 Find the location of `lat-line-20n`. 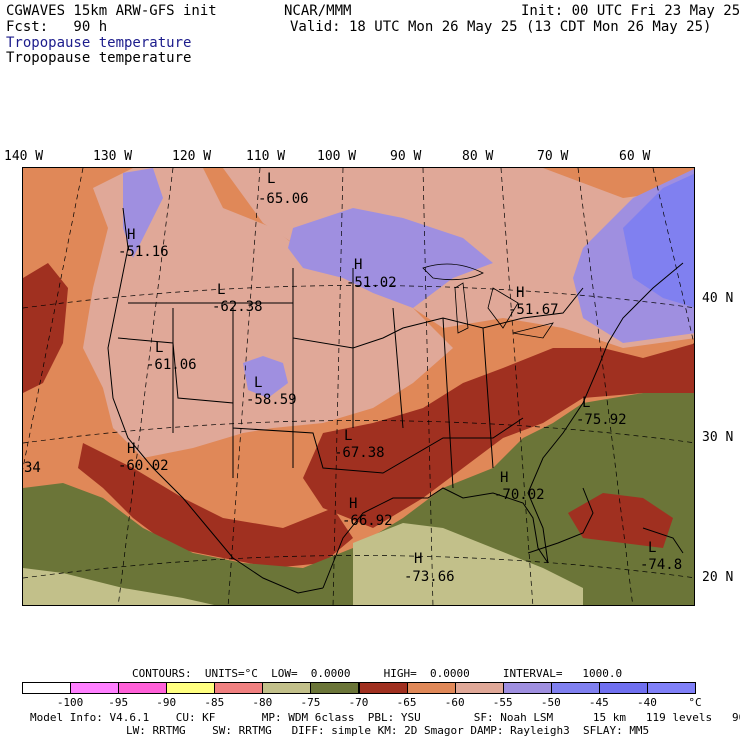

lat-line-20n is located at coordinates (358, 567).